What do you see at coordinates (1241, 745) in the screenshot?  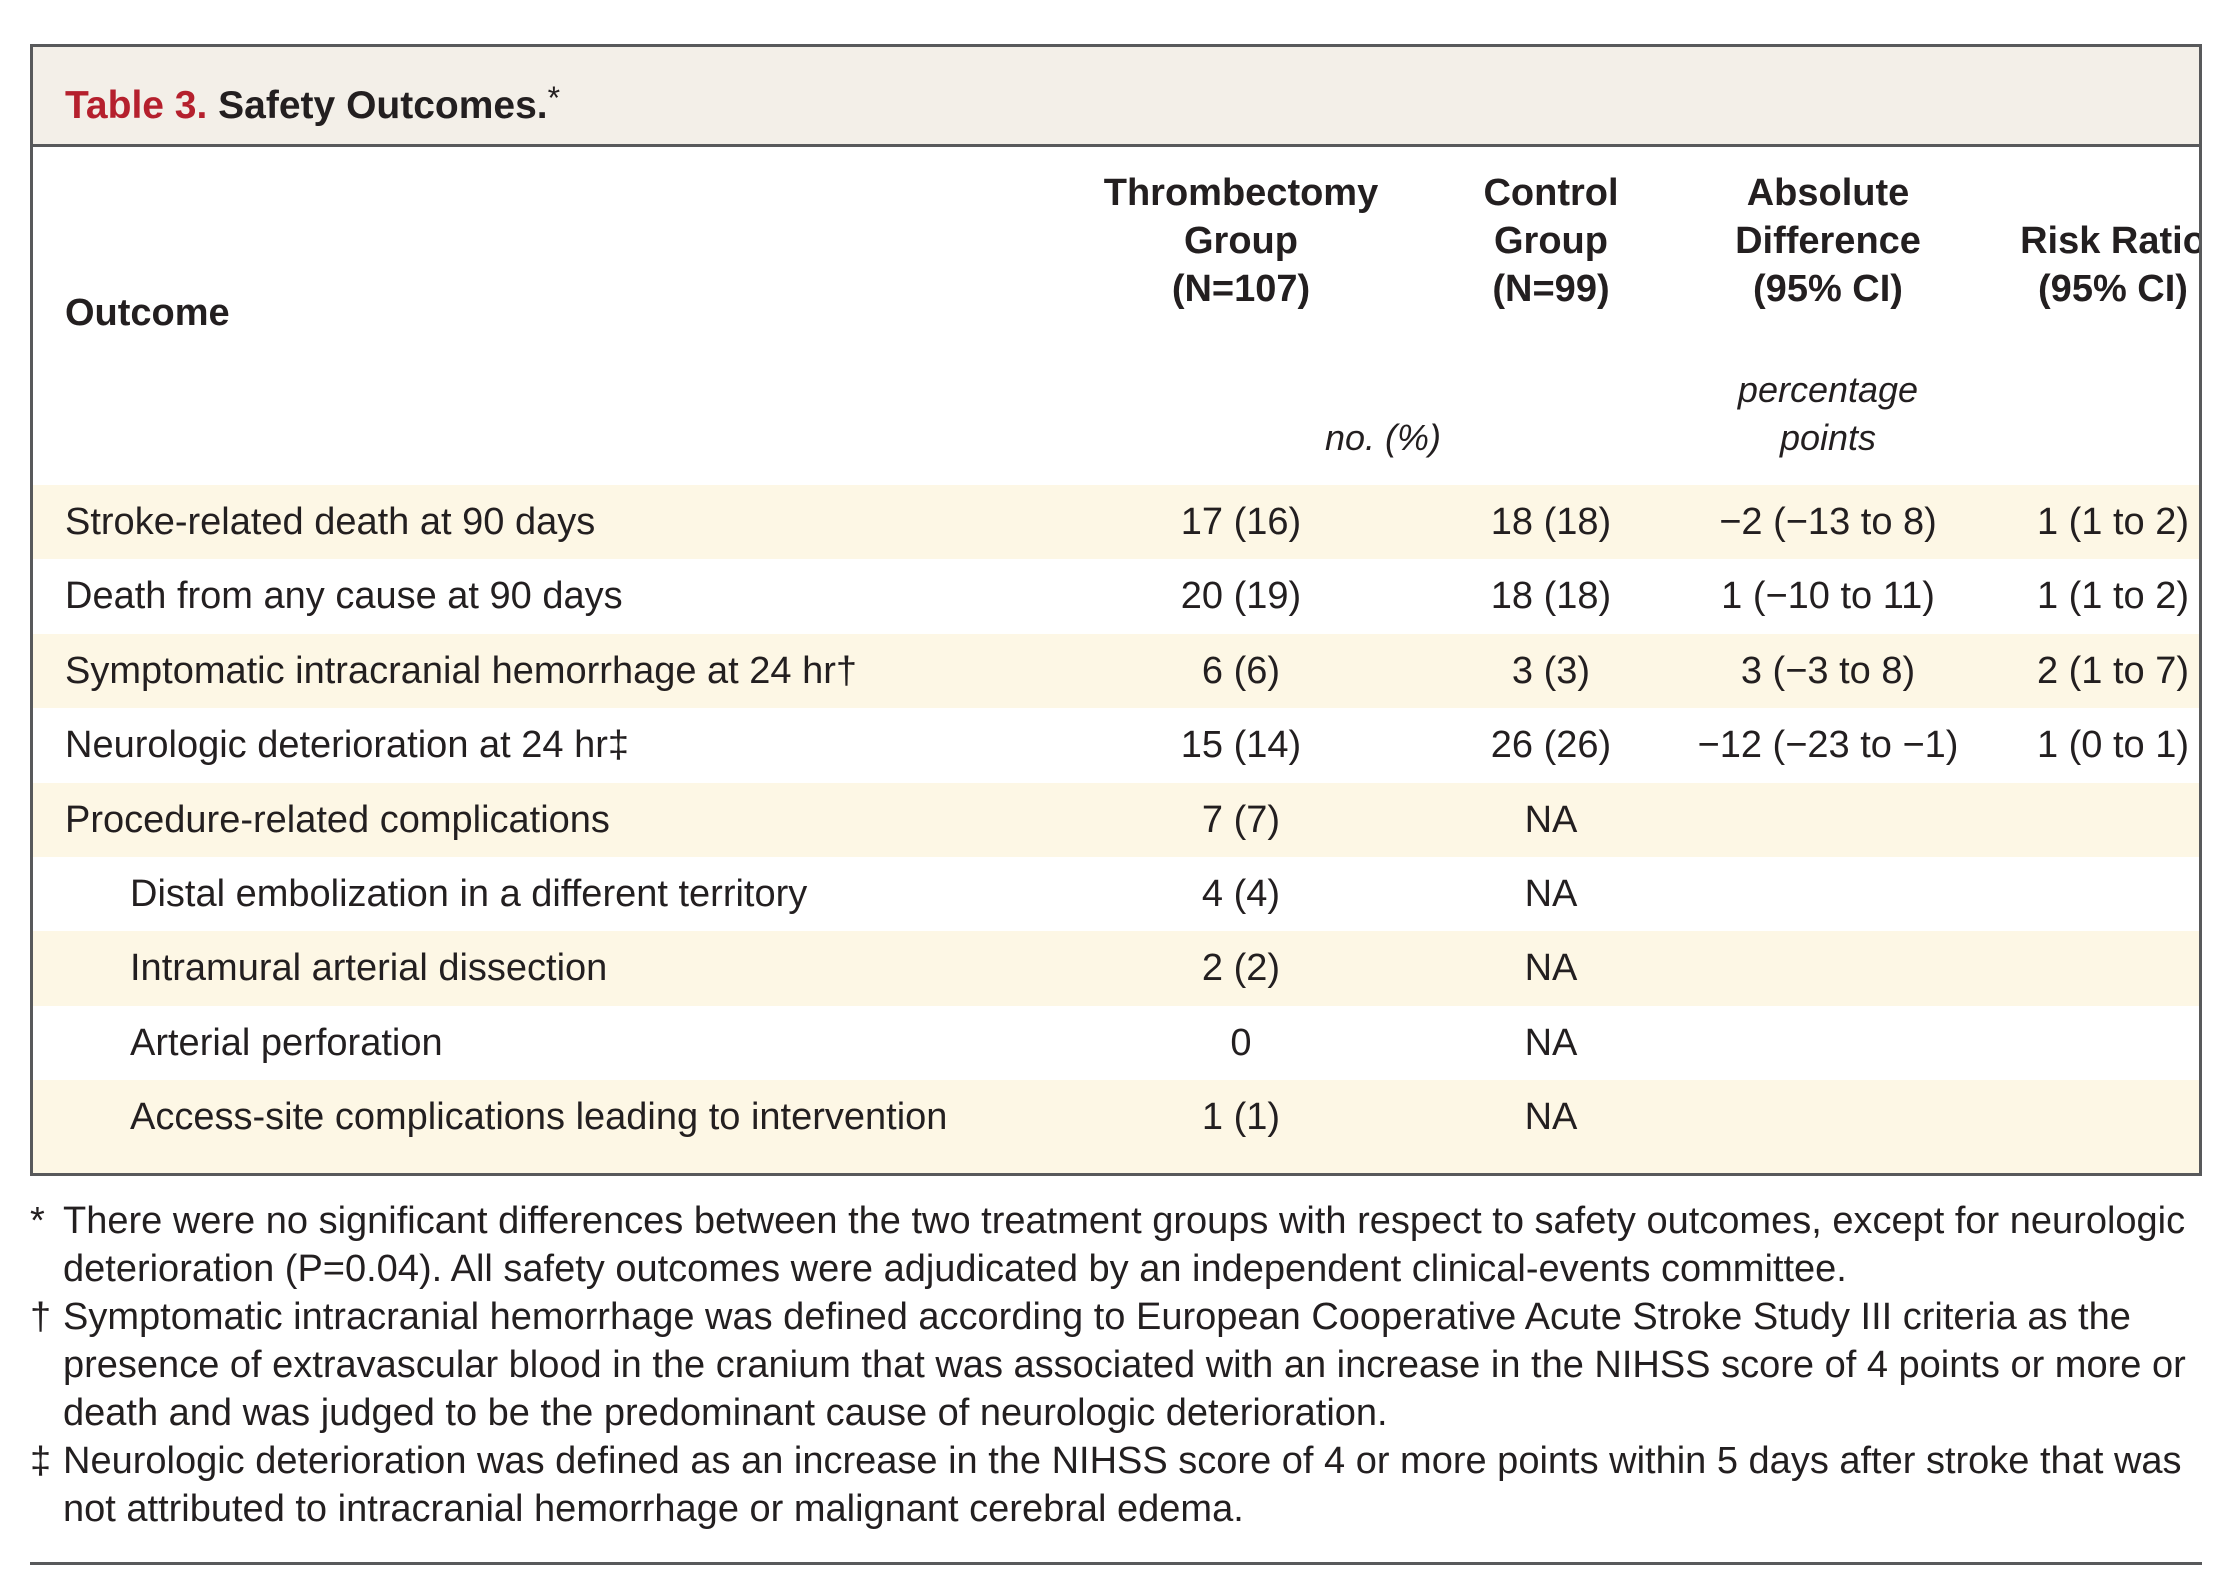 I see `cell-thrombectomy: 15 (14)` at bounding box center [1241, 745].